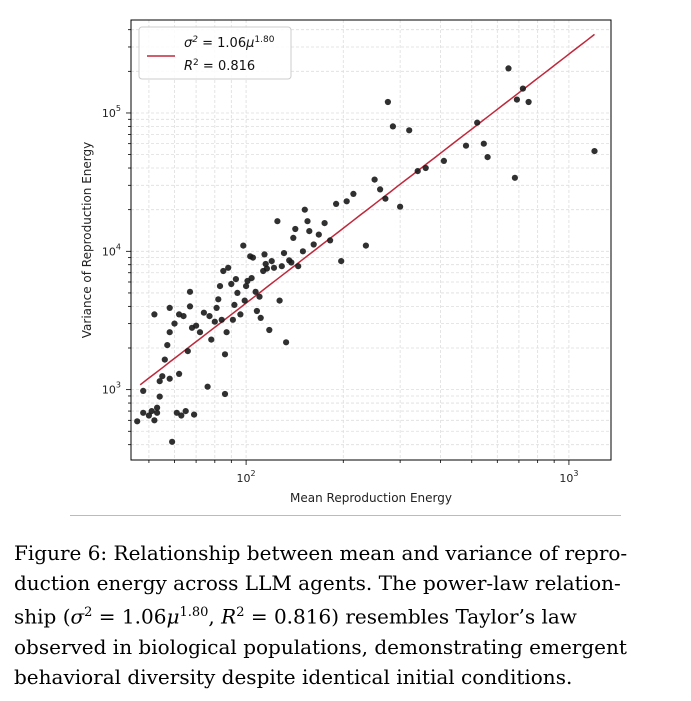 This screenshot has height=701, width=691. I want to click on legend-label-line2: R2 = 0.816, so click(219, 66).